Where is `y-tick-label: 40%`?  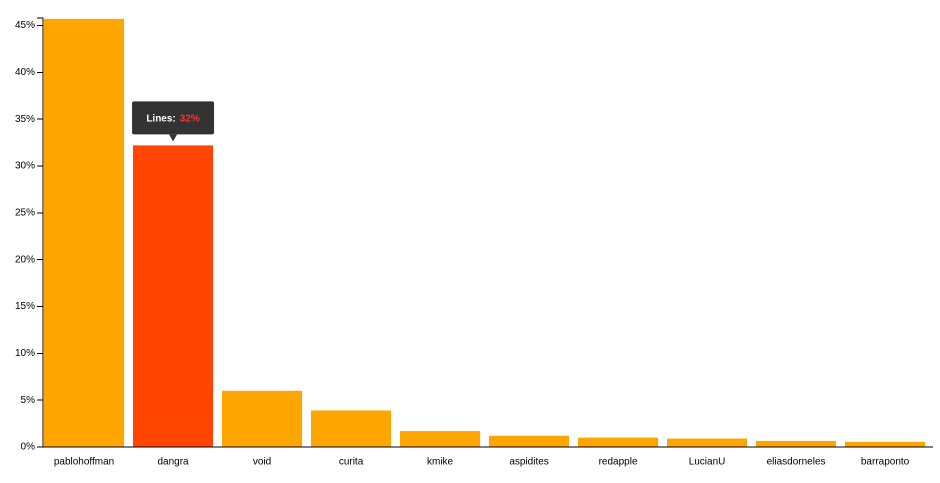 y-tick-label: 40% is located at coordinates (25, 72).